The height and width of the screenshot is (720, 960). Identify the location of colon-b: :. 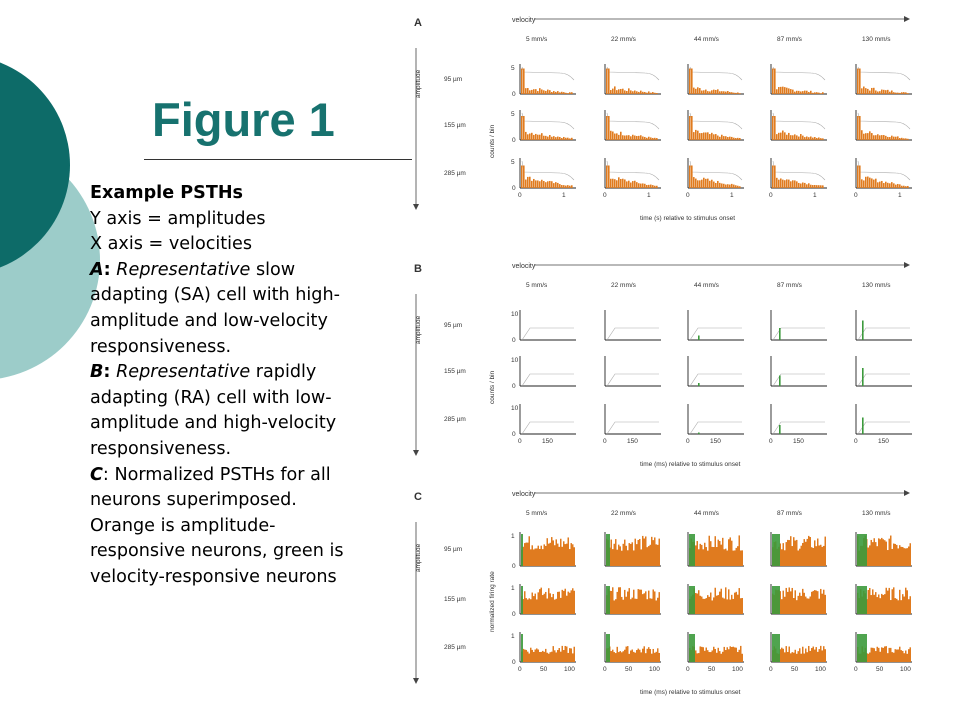
(107, 372).